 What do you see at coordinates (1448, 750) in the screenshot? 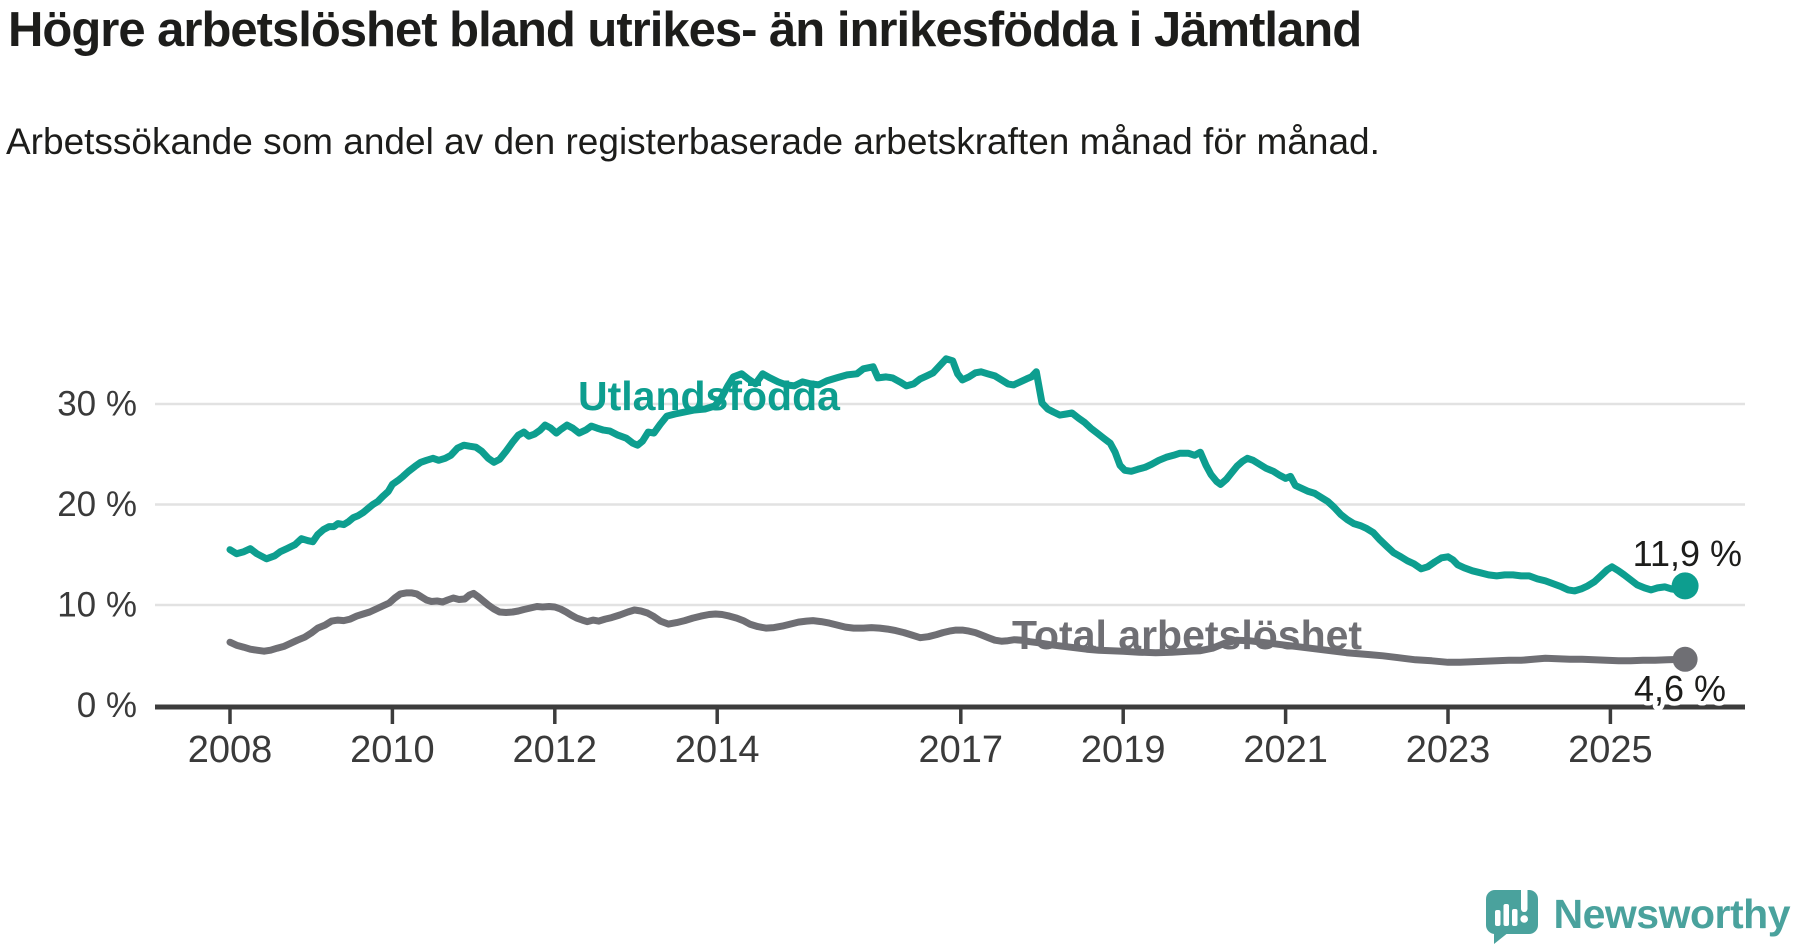
I see `x-axis-tick-label: 2023` at bounding box center [1448, 750].